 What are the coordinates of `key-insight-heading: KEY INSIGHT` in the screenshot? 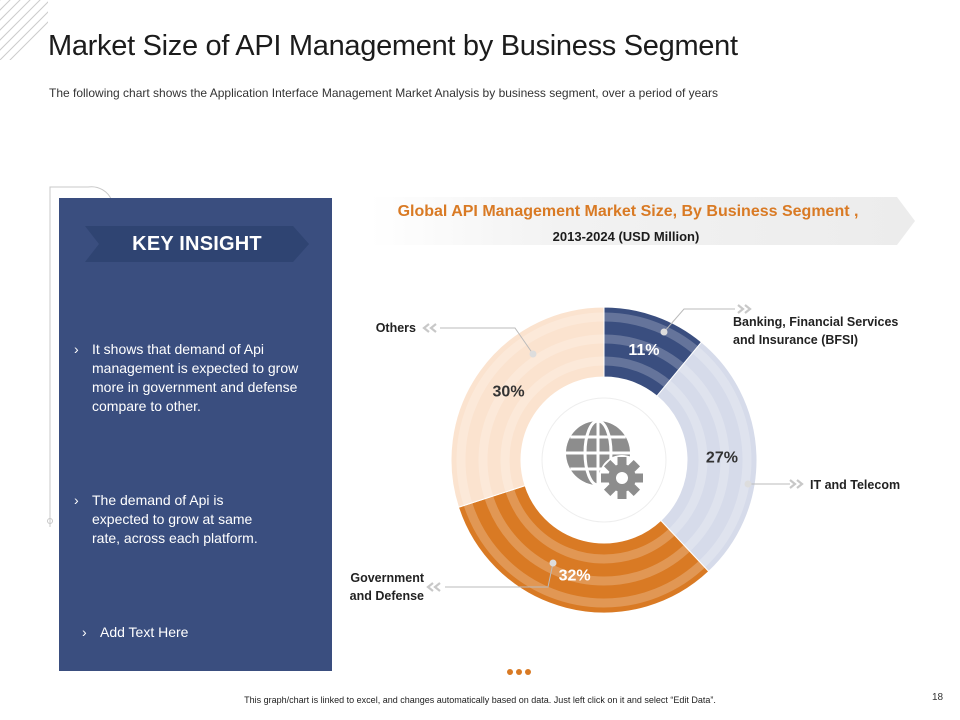 It's located at (197, 244).